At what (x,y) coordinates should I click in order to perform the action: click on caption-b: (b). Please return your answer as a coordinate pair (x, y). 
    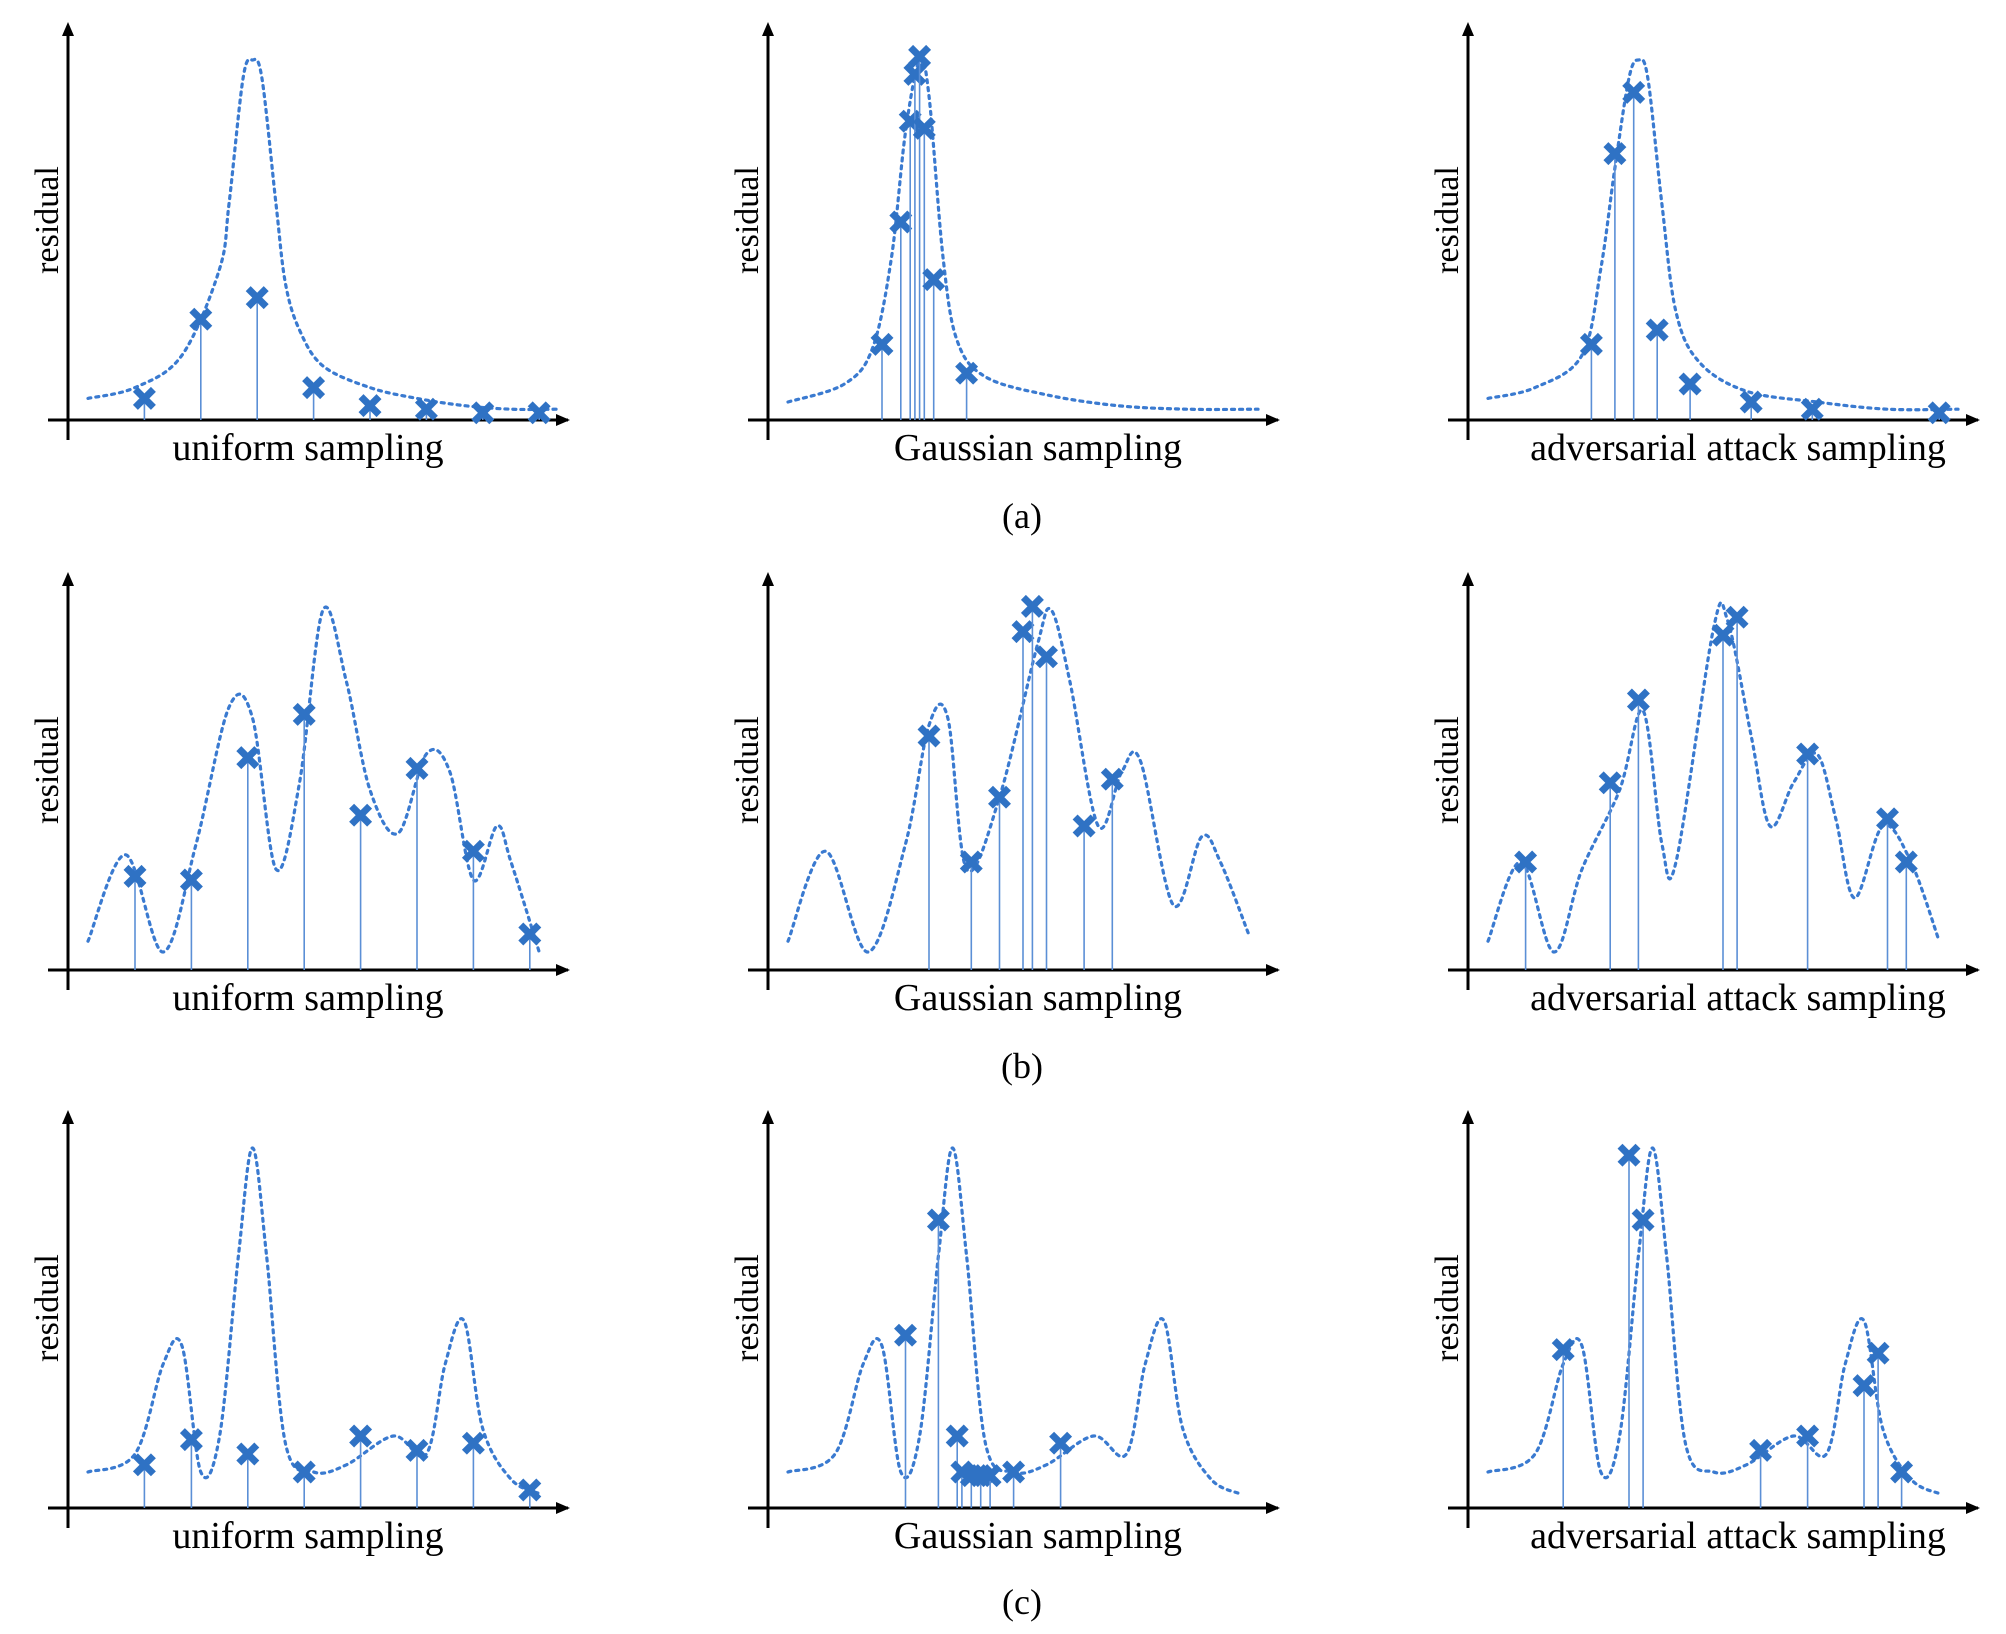
    Looking at the image, I should click on (1022, 1066).